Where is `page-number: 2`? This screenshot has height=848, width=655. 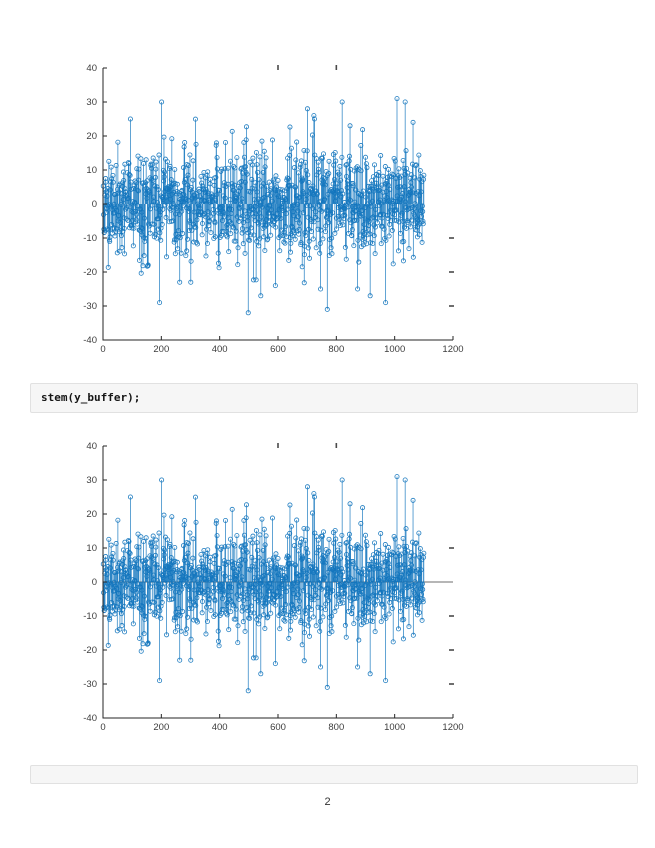 page-number: 2 is located at coordinates (327, 802).